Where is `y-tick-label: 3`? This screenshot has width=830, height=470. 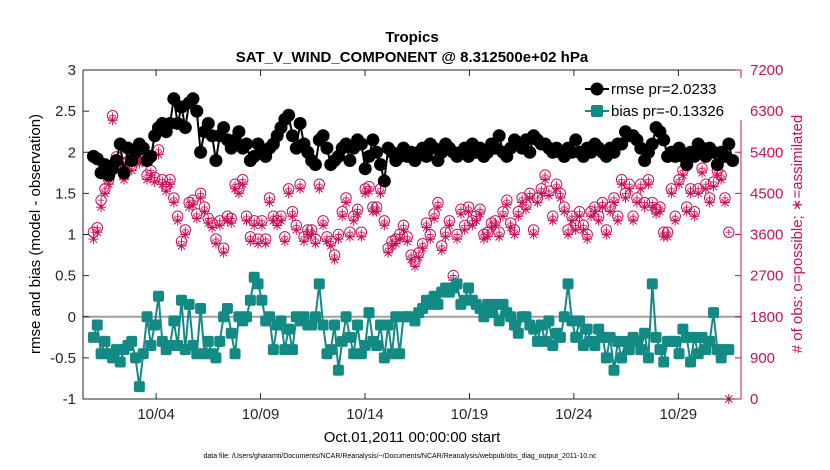 y-tick-label: 3 is located at coordinates (72, 70).